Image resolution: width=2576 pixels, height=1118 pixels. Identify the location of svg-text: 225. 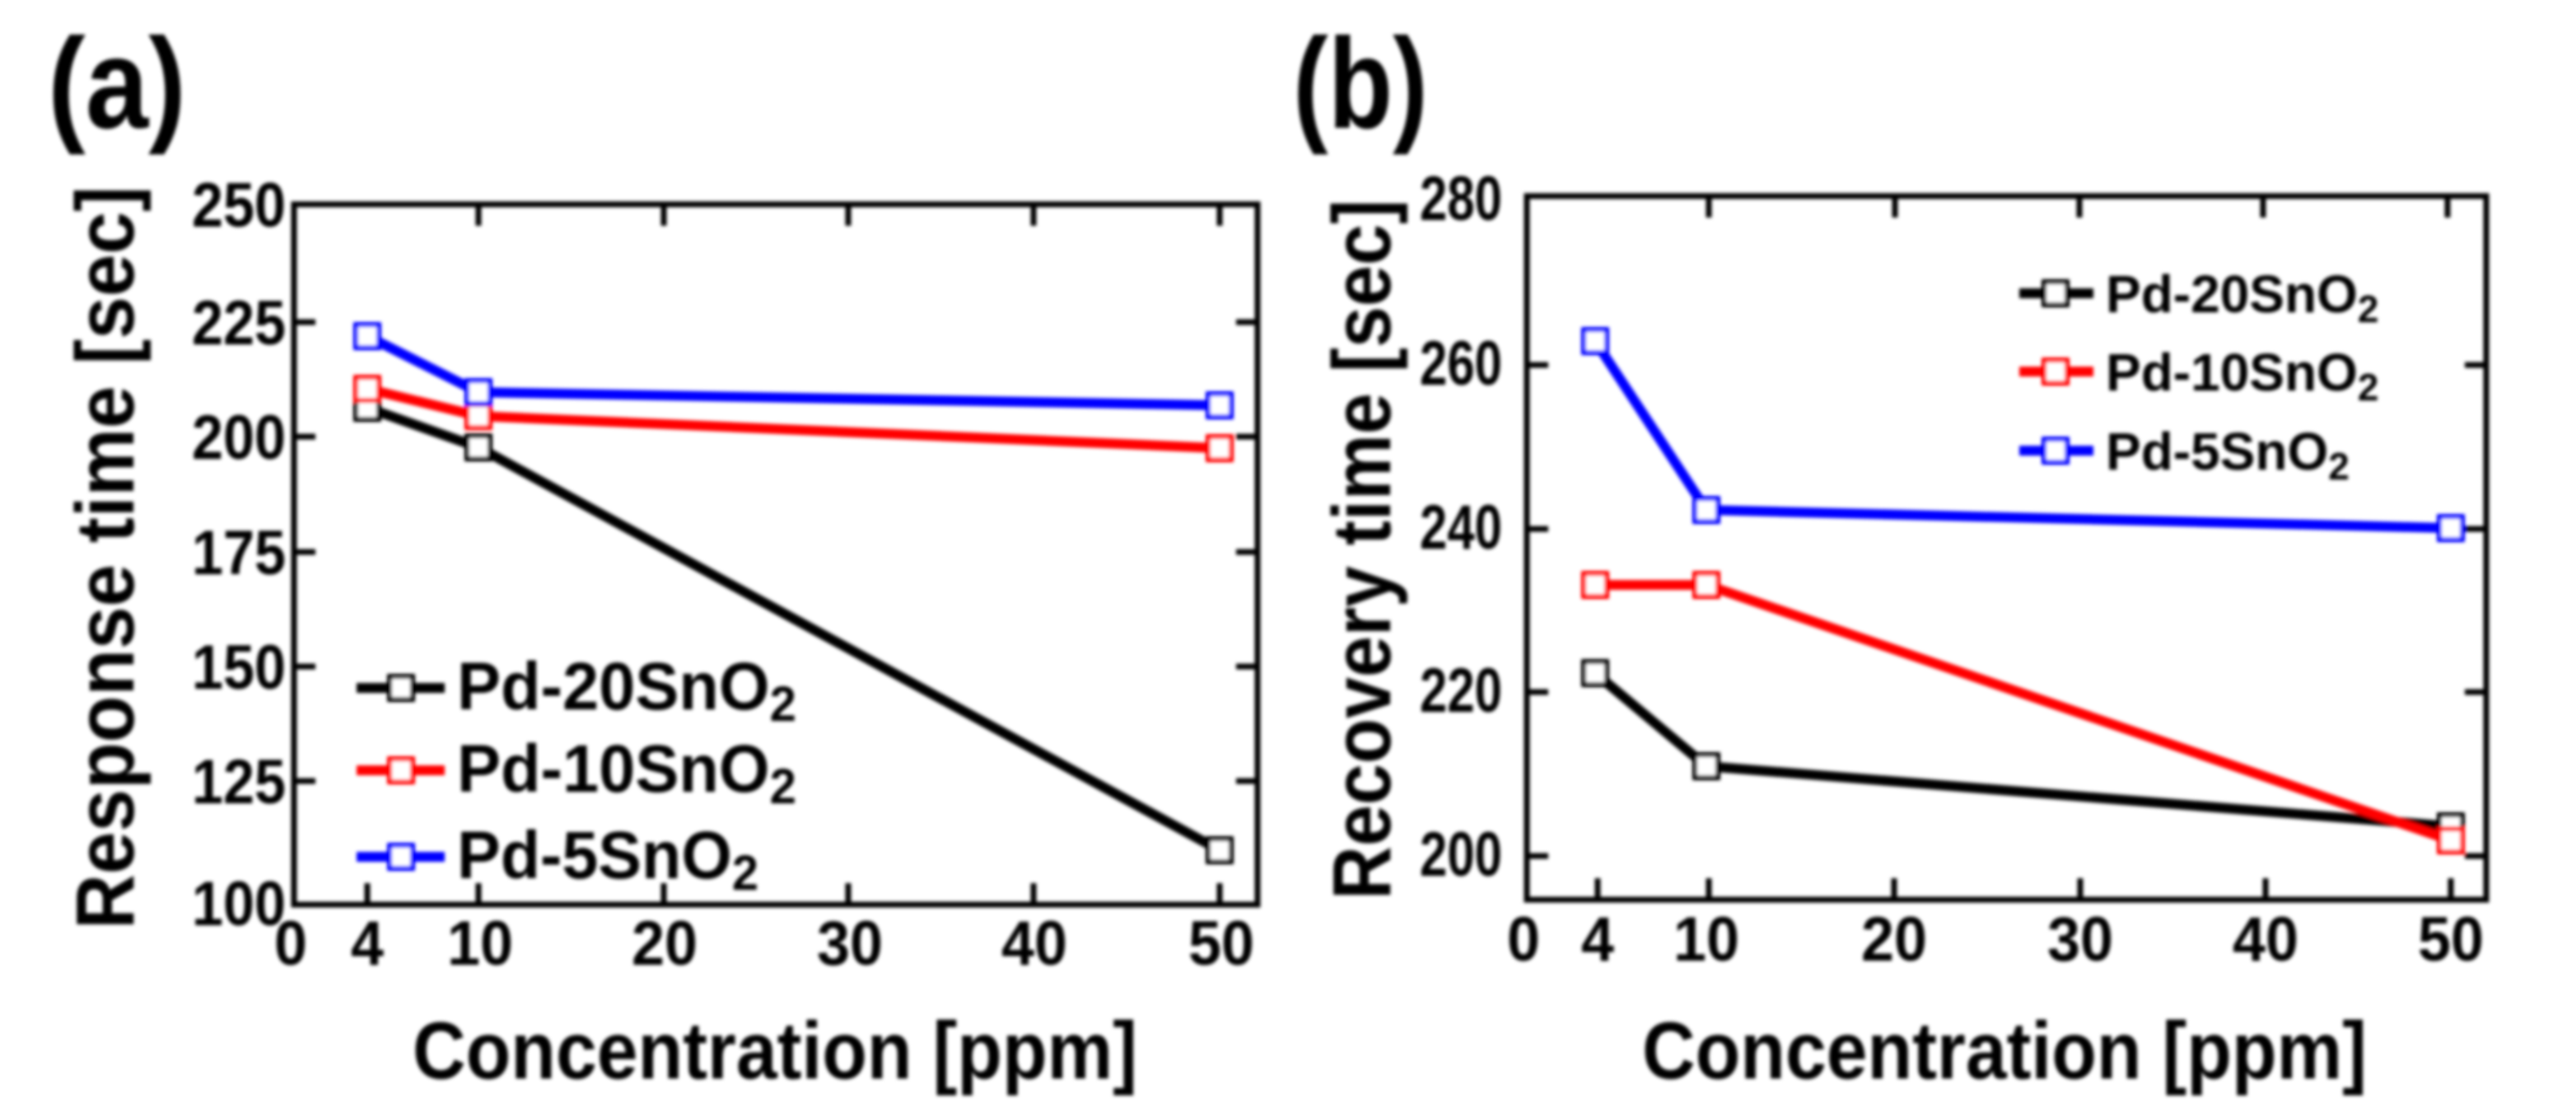
(239, 323).